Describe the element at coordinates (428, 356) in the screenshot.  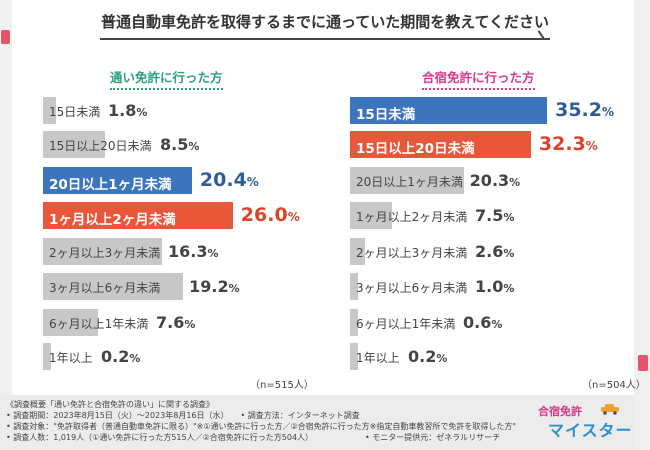
I see `right-bar-value-8: 0.2%` at that location.